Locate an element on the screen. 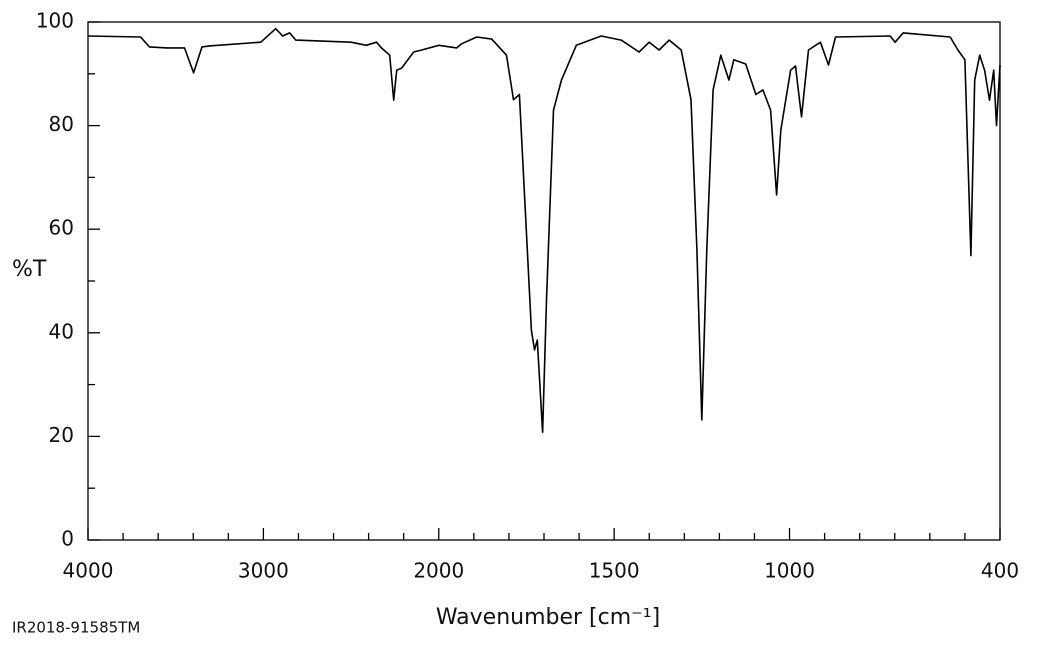  x-tick-label: 400 is located at coordinates (1000, 571).